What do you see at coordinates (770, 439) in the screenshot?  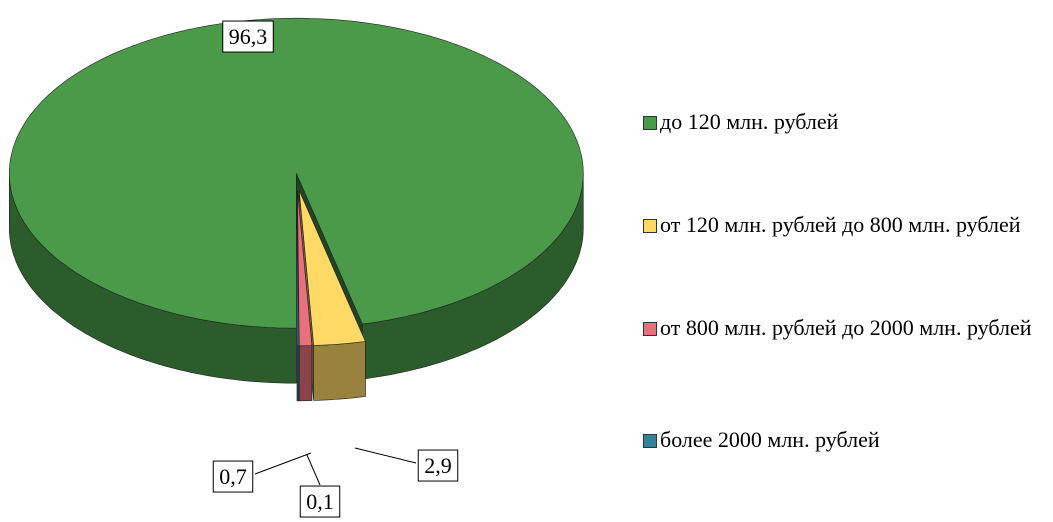 I see `legend-label: более 2000 млн. рублей` at bounding box center [770, 439].